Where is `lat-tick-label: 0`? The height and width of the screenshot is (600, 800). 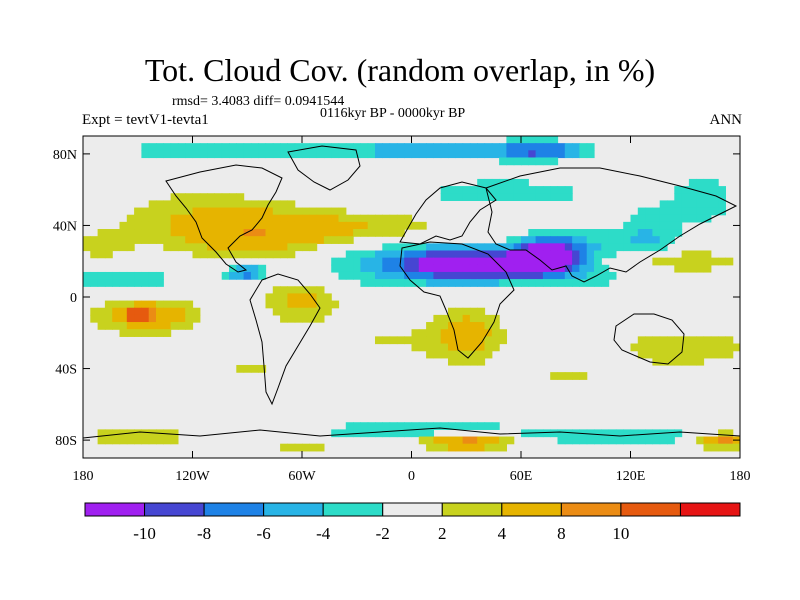
lat-tick-label: 0 is located at coordinates (73, 298).